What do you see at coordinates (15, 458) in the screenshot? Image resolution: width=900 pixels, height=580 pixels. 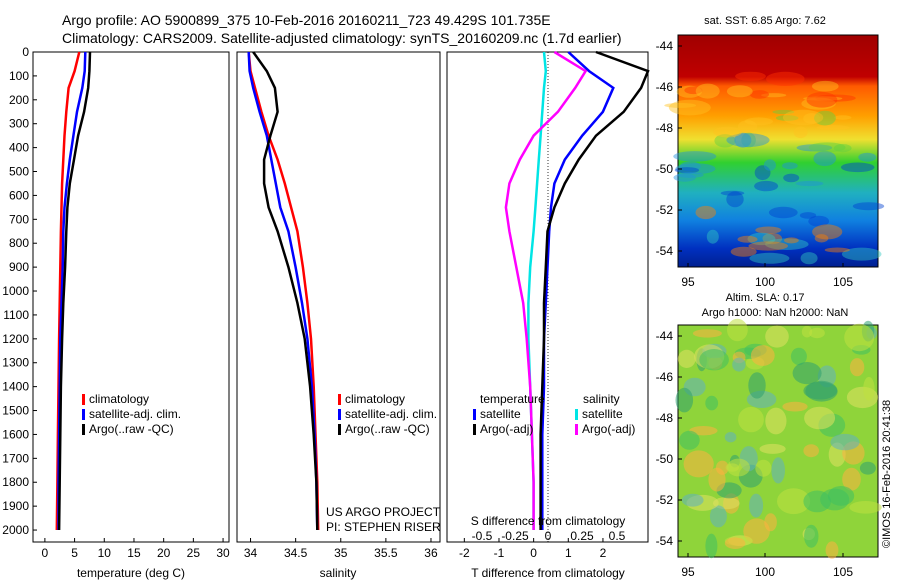 I see `depth-tick-label: 1700` at bounding box center [15, 458].